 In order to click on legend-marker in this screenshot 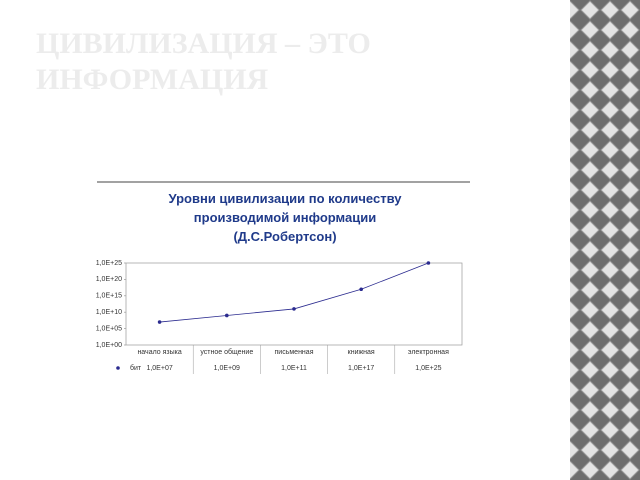, I will do `click(118, 368)`.